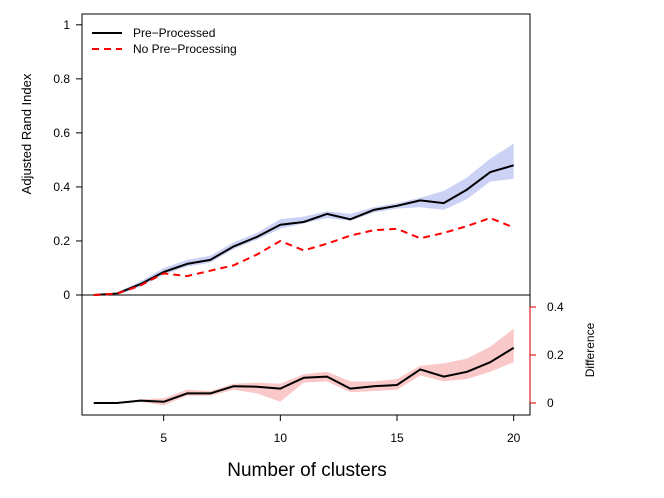 The width and height of the screenshot is (664, 498). What do you see at coordinates (397, 438) in the screenshot?
I see `x-tick-label: 15` at bounding box center [397, 438].